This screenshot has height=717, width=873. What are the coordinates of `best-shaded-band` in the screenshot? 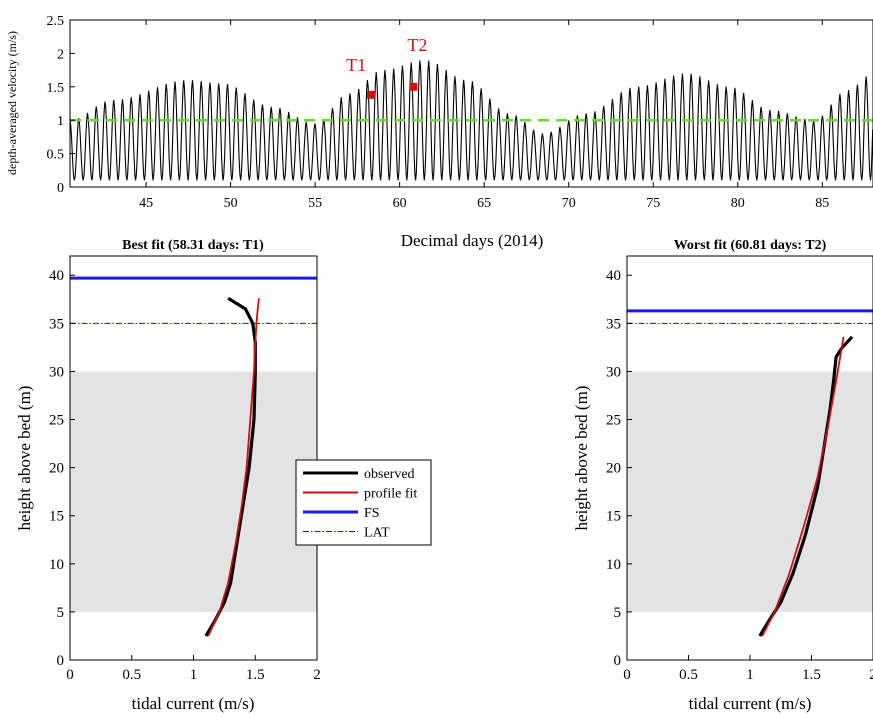 It's located at (193, 491).